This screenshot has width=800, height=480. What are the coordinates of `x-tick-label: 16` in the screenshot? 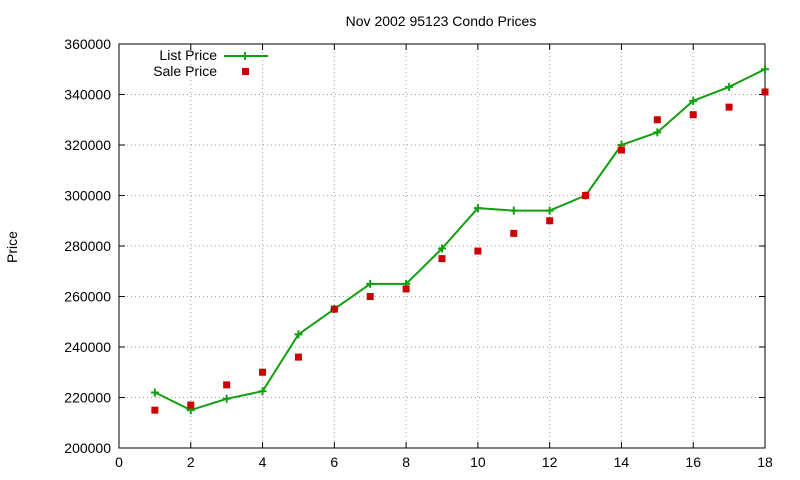 It's located at (693, 462).